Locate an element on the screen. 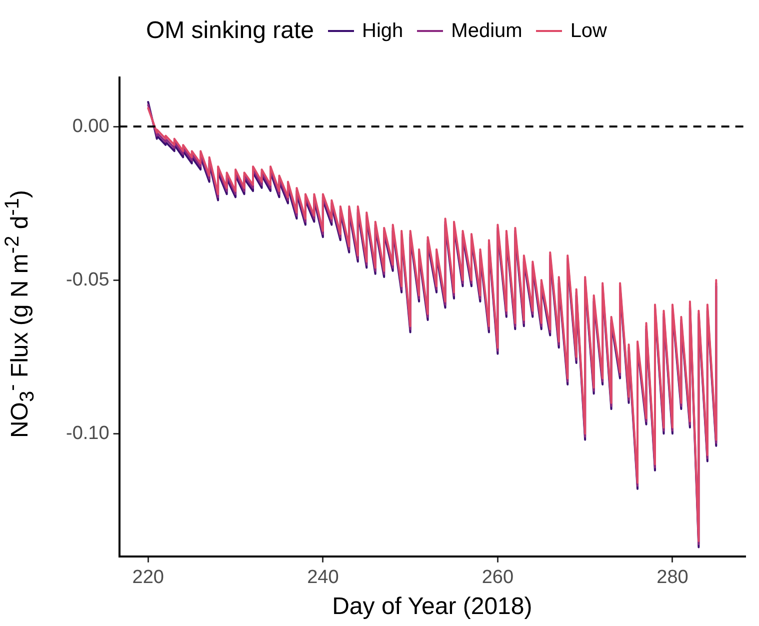 This screenshot has height=626, width=759. y-tick-label: -0.05 is located at coordinates (88, 279).